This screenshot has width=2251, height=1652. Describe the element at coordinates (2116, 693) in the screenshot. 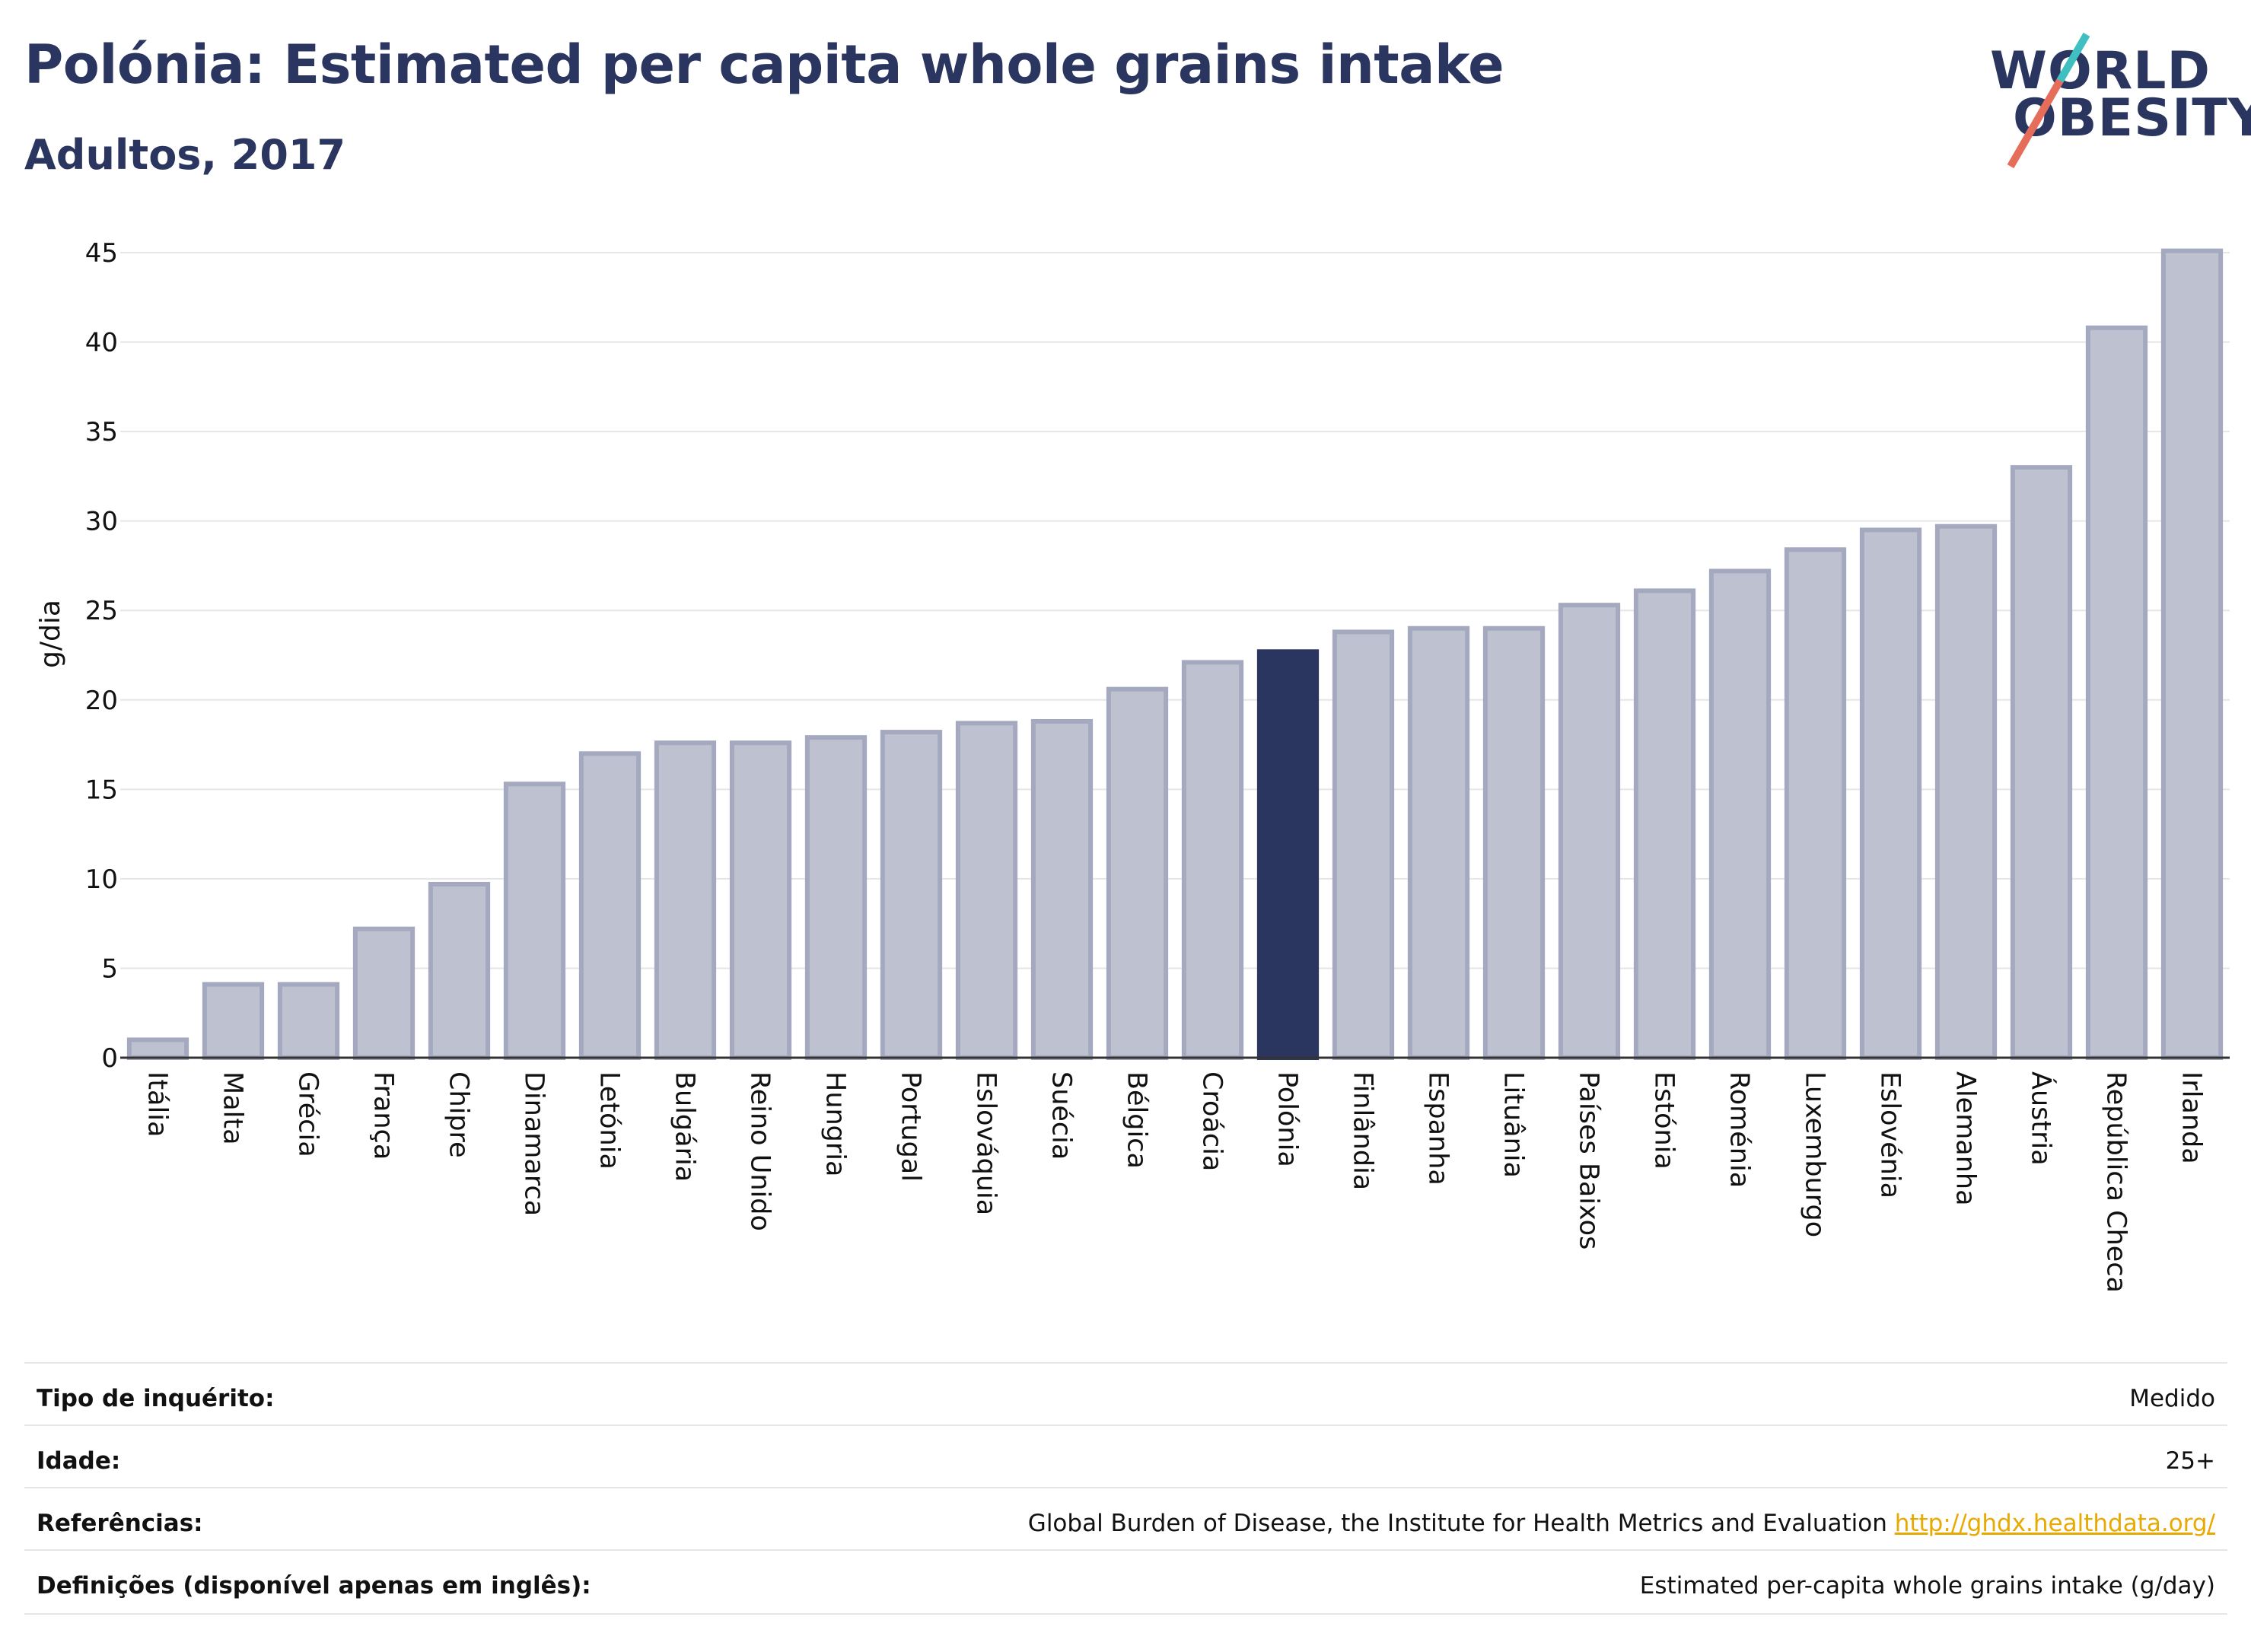

I see `bar-República Checa` at that location.